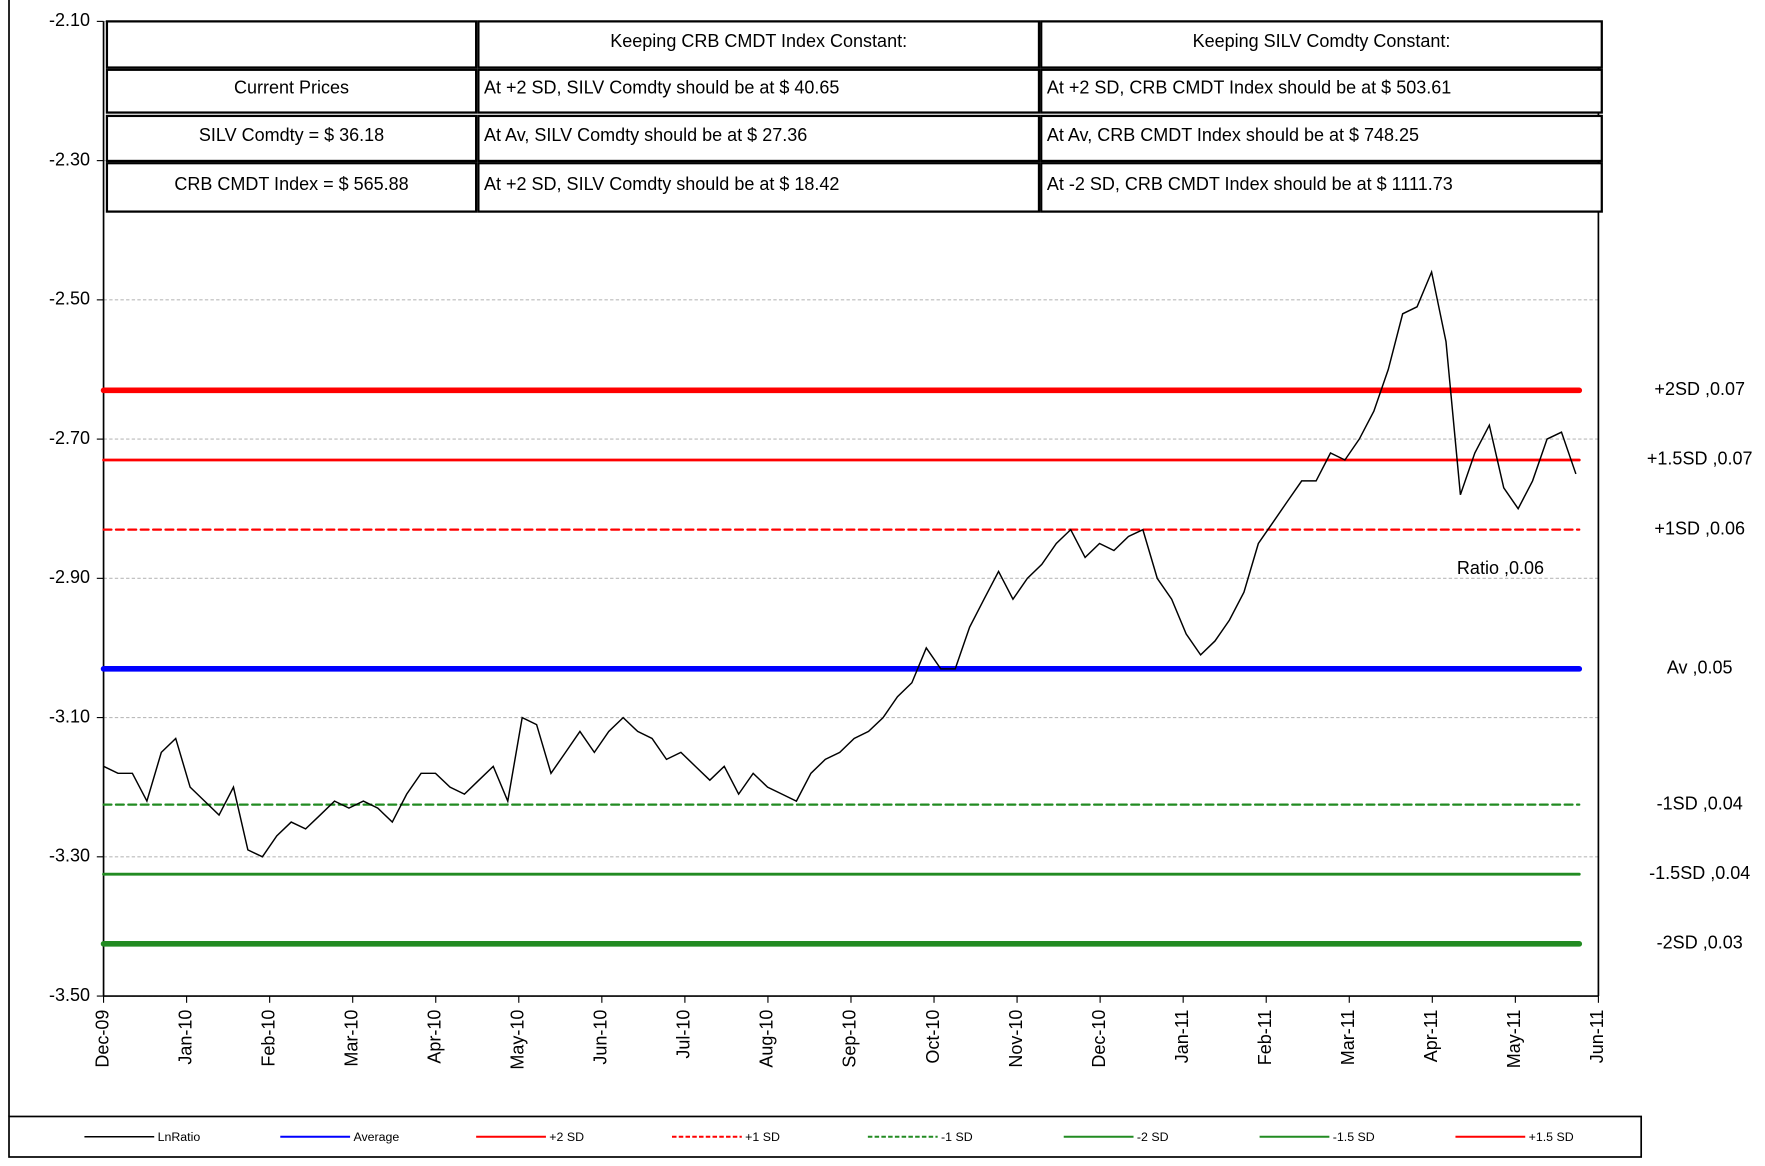 This screenshot has height=1166, width=1765. Describe the element at coordinates (376, 1137) in the screenshot. I see `legend-label: Average` at that location.